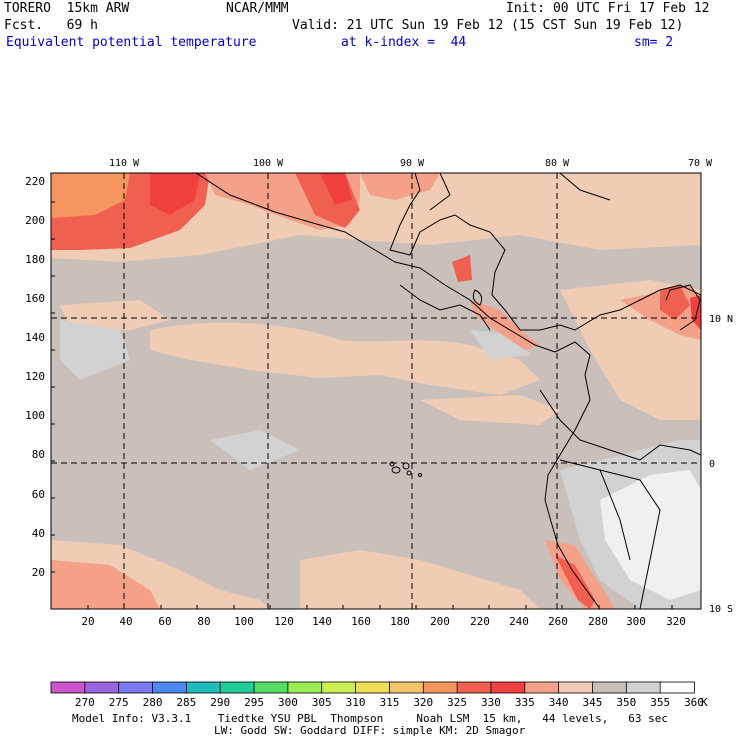 The height and width of the screenshot is (740, 740). What do you see at coordinates (491, 702) in the screenshot?
I see `colorbar-tick-label: 330` at bounding box center [491, 702].